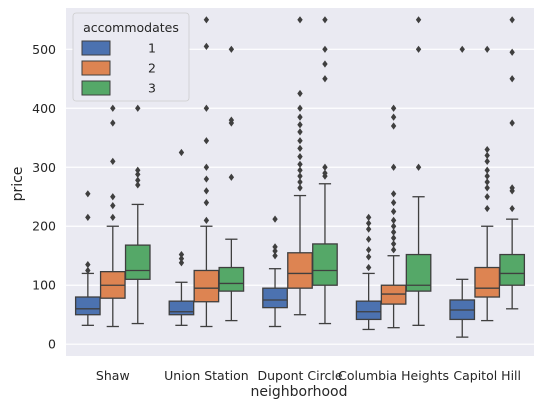 The width and height of the screenshot is (540, 414). What do you see at coordinates (299, 392) in the screenshot?
I see `x-axis-label: neighborhood` at bounding box center [299, 392].